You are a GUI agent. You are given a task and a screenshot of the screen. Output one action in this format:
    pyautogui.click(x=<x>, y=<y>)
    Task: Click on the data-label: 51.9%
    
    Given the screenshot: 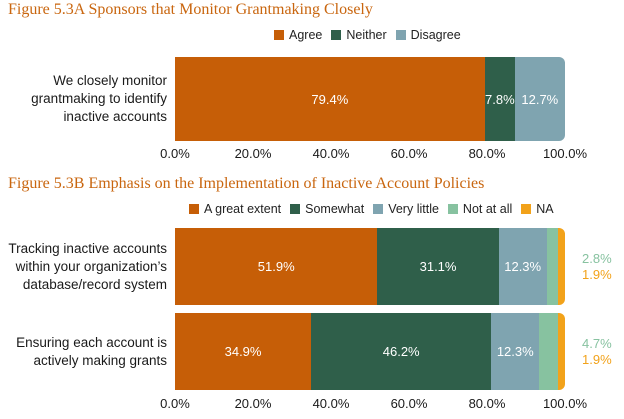 What is the action you would take?
    pyautogui.click(x=276, y=266)
    